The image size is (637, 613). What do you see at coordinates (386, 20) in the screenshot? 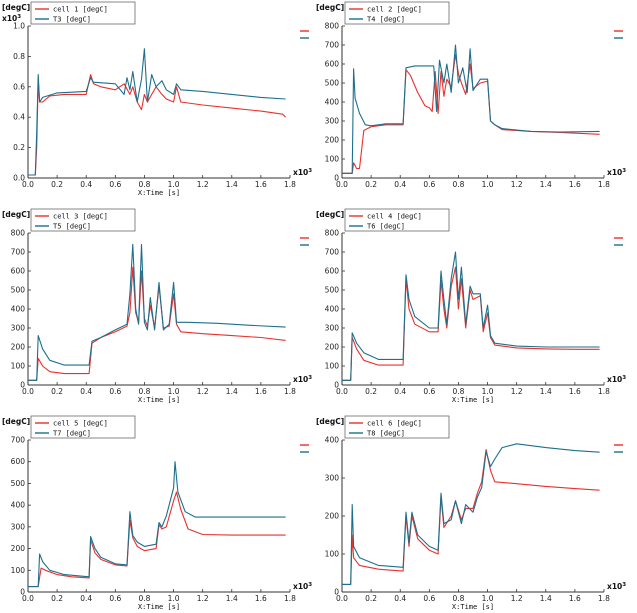
I see `legend-entry: T4 [degC]` at bounding box center [386, 20].